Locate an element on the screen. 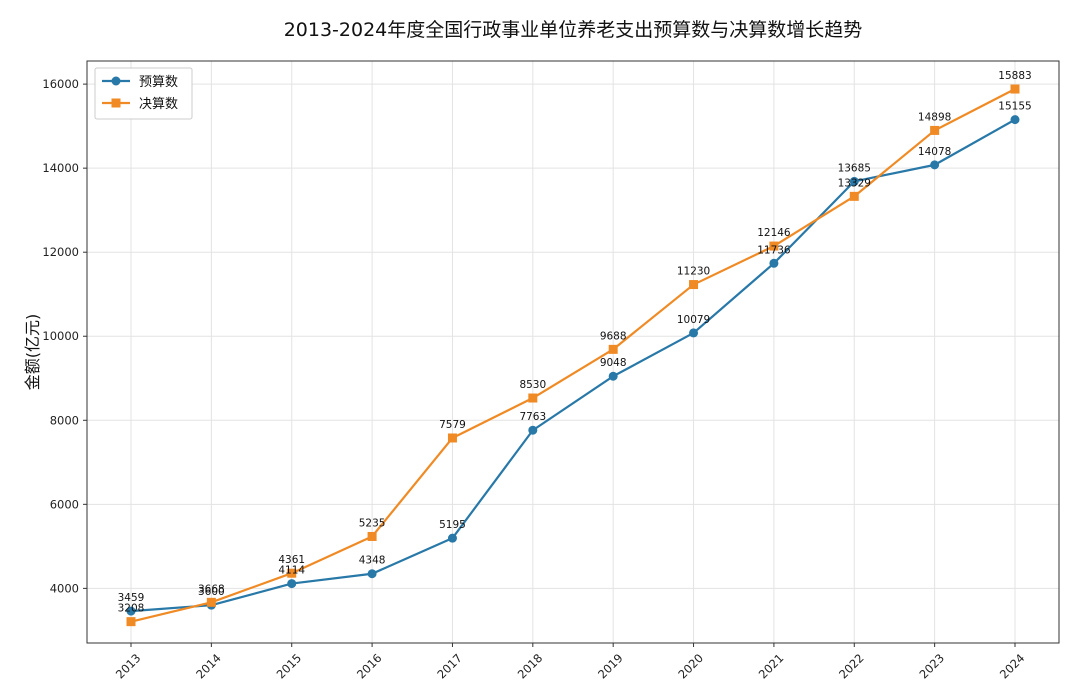  data-label: 12146 is located at coordinates (774, 233).